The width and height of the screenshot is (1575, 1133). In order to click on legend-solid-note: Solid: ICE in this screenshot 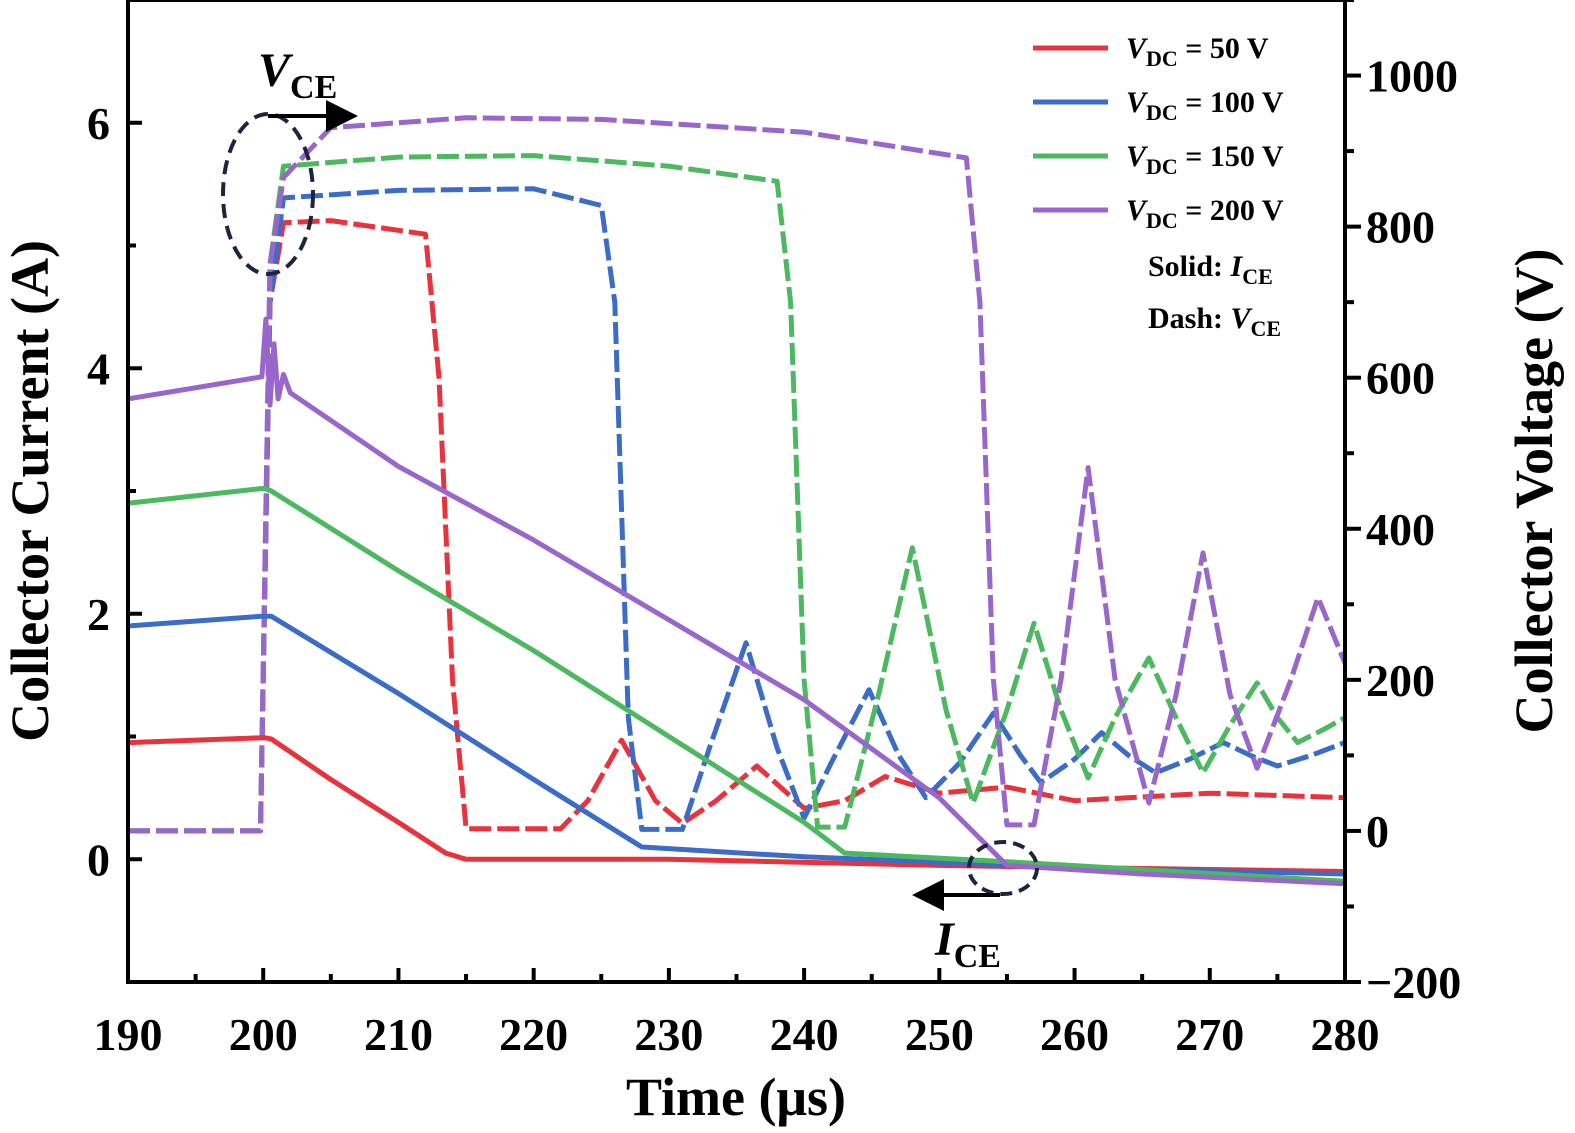, I will do `click(1210, 269)`.